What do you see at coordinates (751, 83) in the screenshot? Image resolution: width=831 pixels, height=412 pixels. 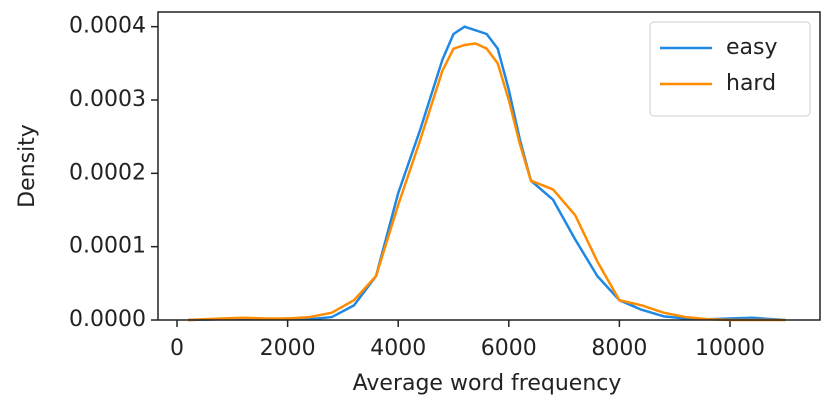 I see `legend-label: hard` at bounding box center [751, 83].